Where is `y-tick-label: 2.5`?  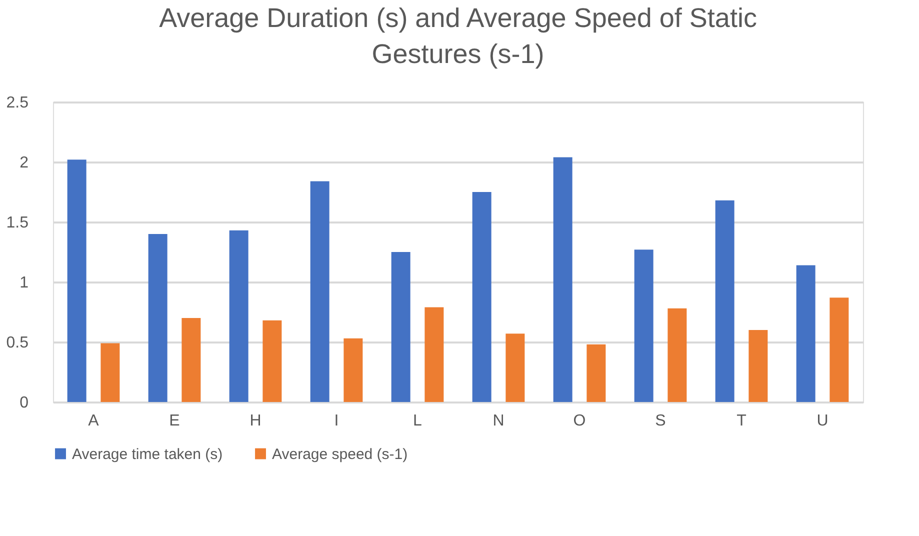 y-tick-label: 2.5 is located at coordinates (17, 103).